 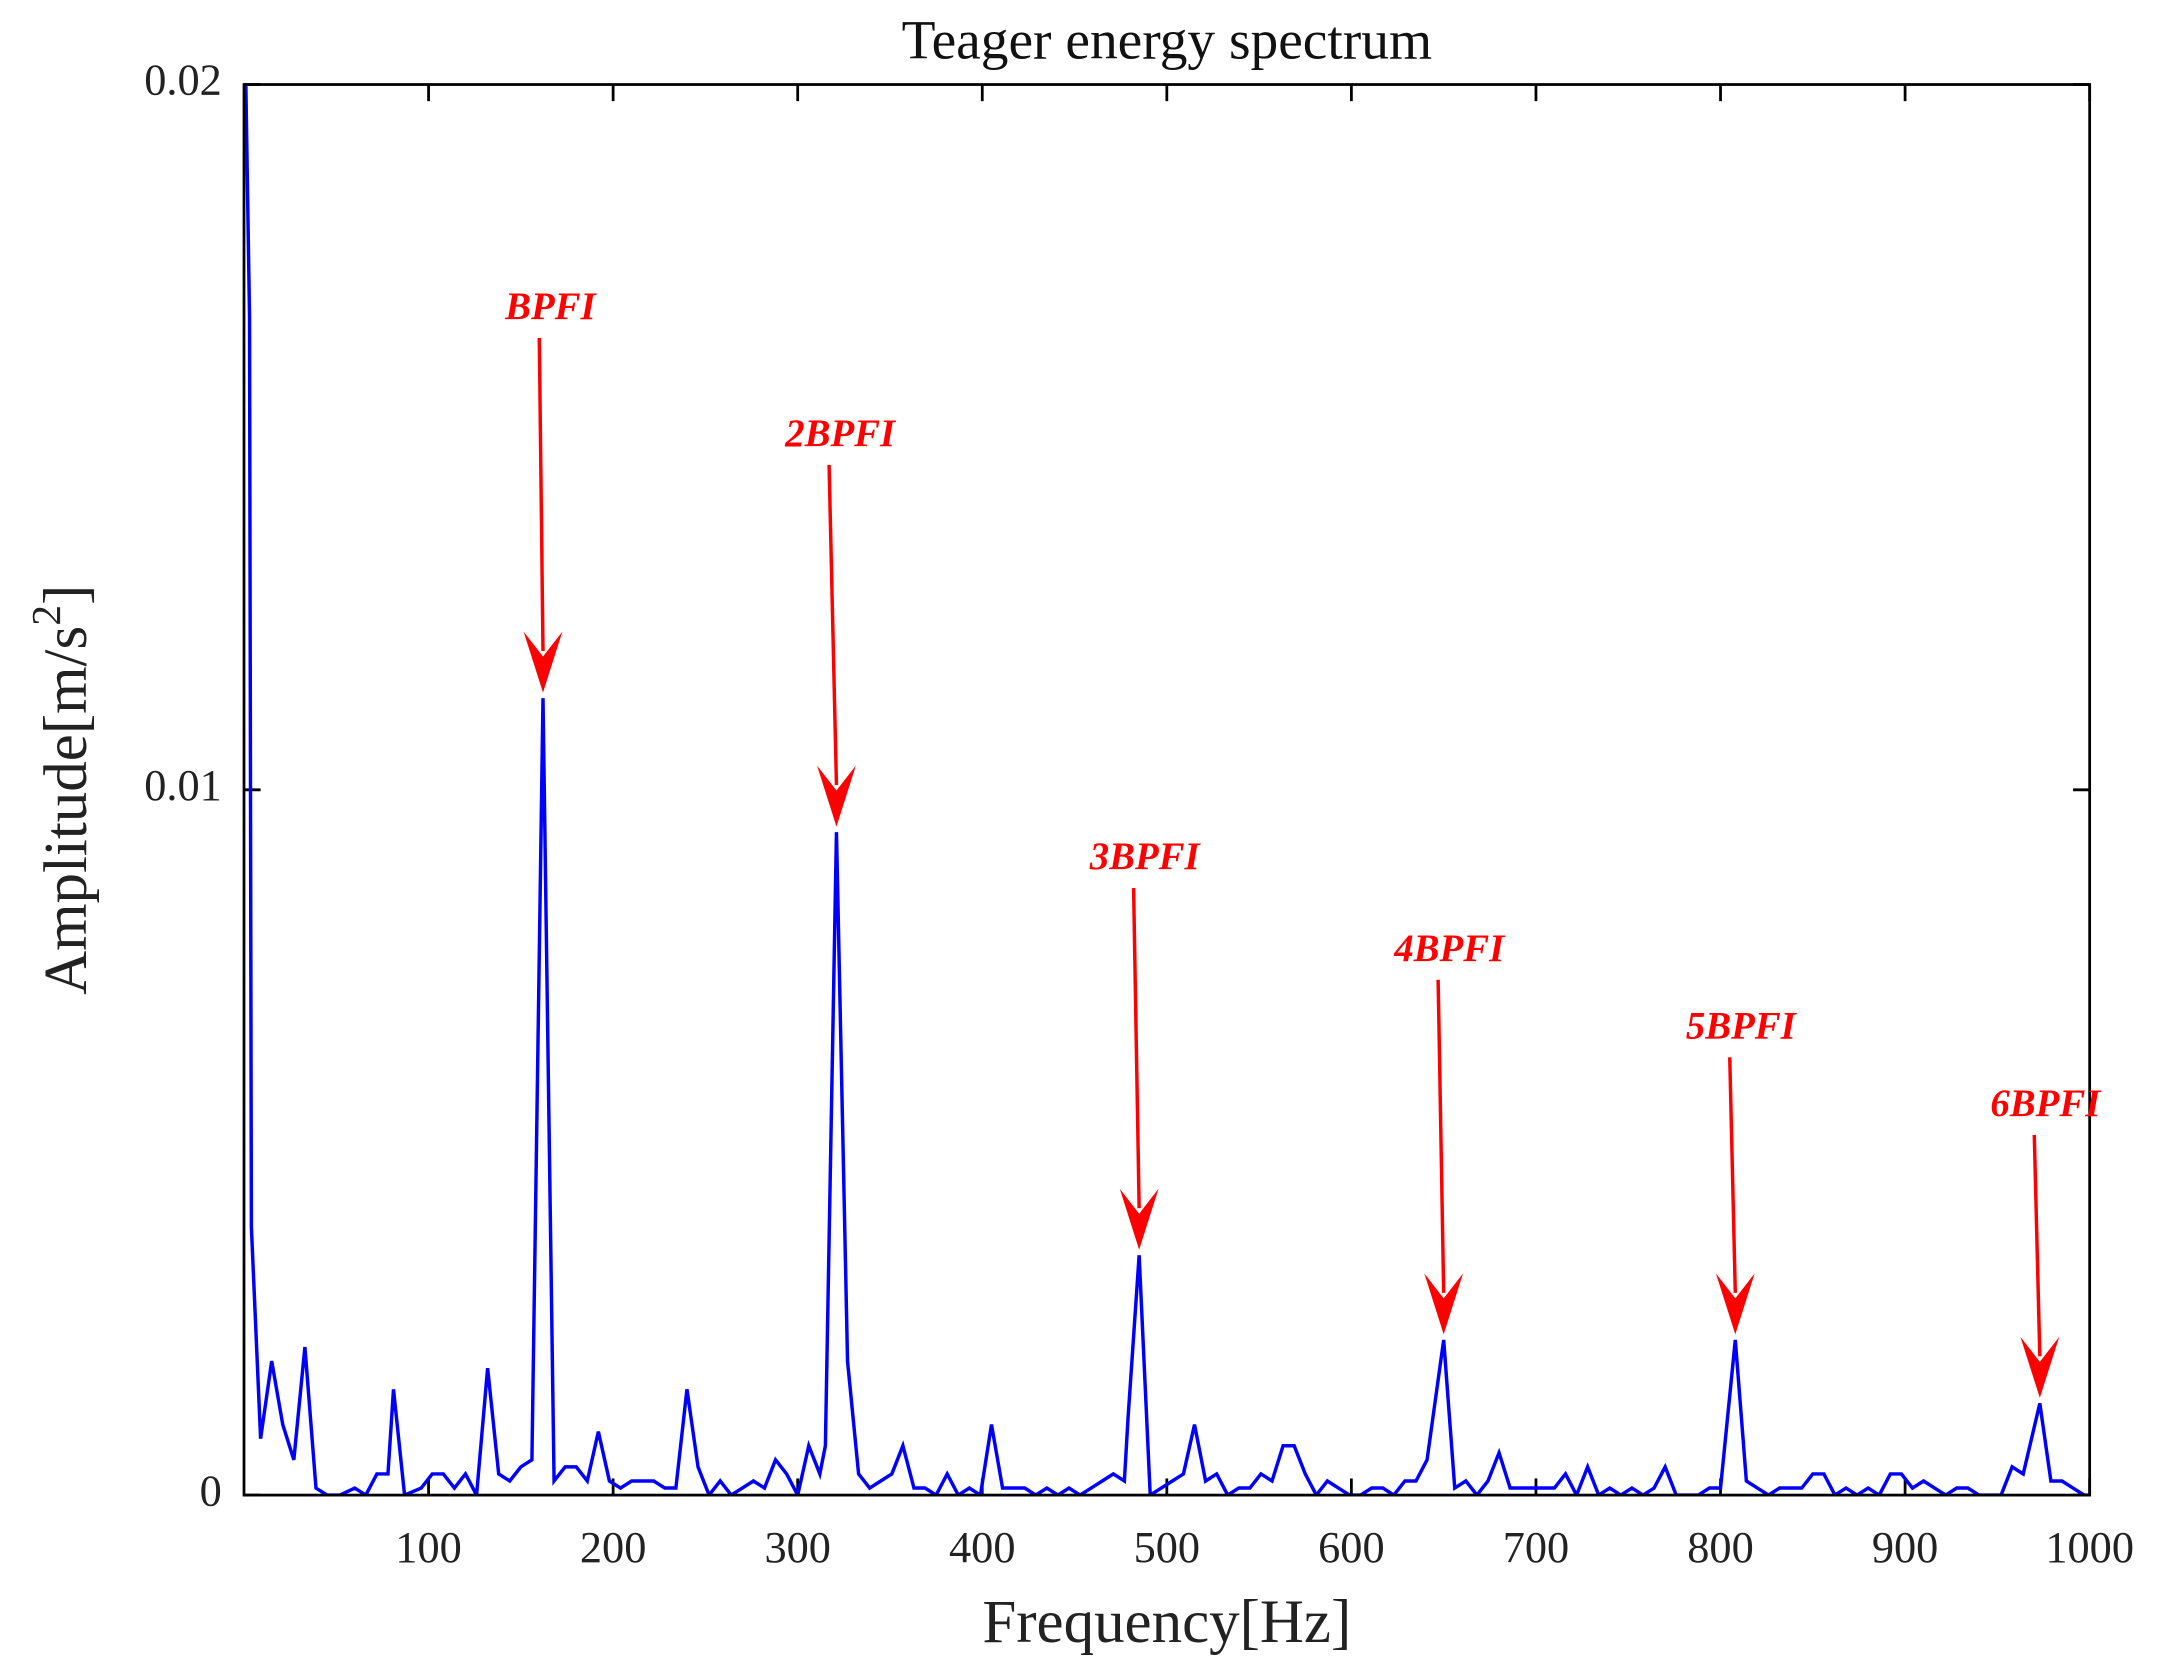 What do you see at coordinates (183, 785) in the screenshot?
I see `y-tick-label: 0.01` at bounding box center [183, 785].